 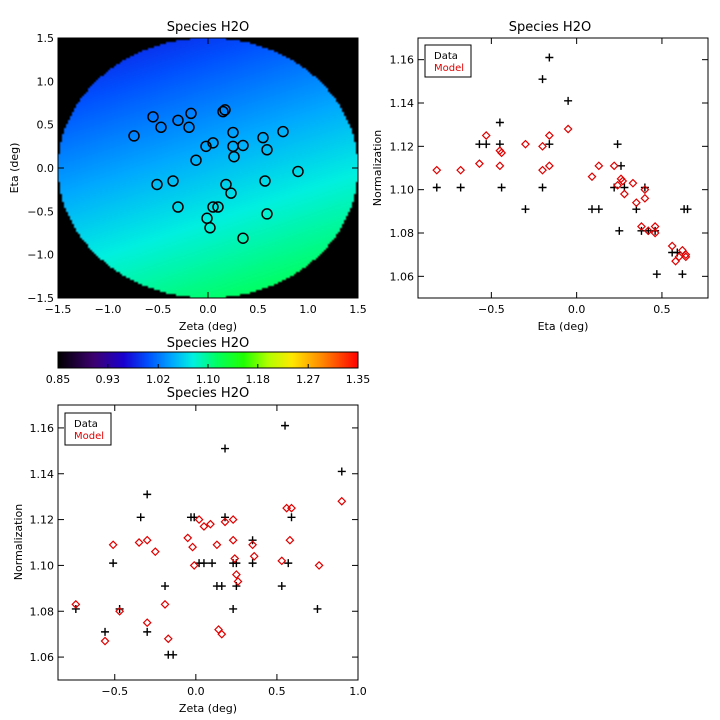 I want to click on map-title: Species H2O, so click(x=208, y=27).